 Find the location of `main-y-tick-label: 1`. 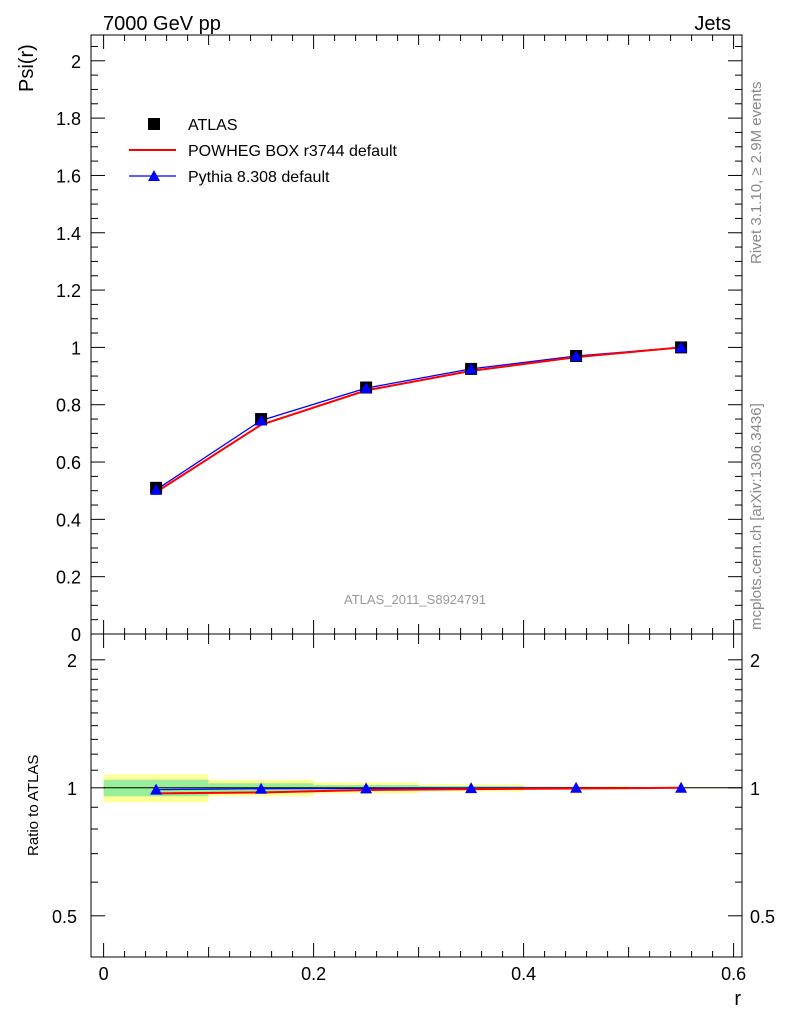

main-y-tick-label: 1 is located at coordinates (76, 348).